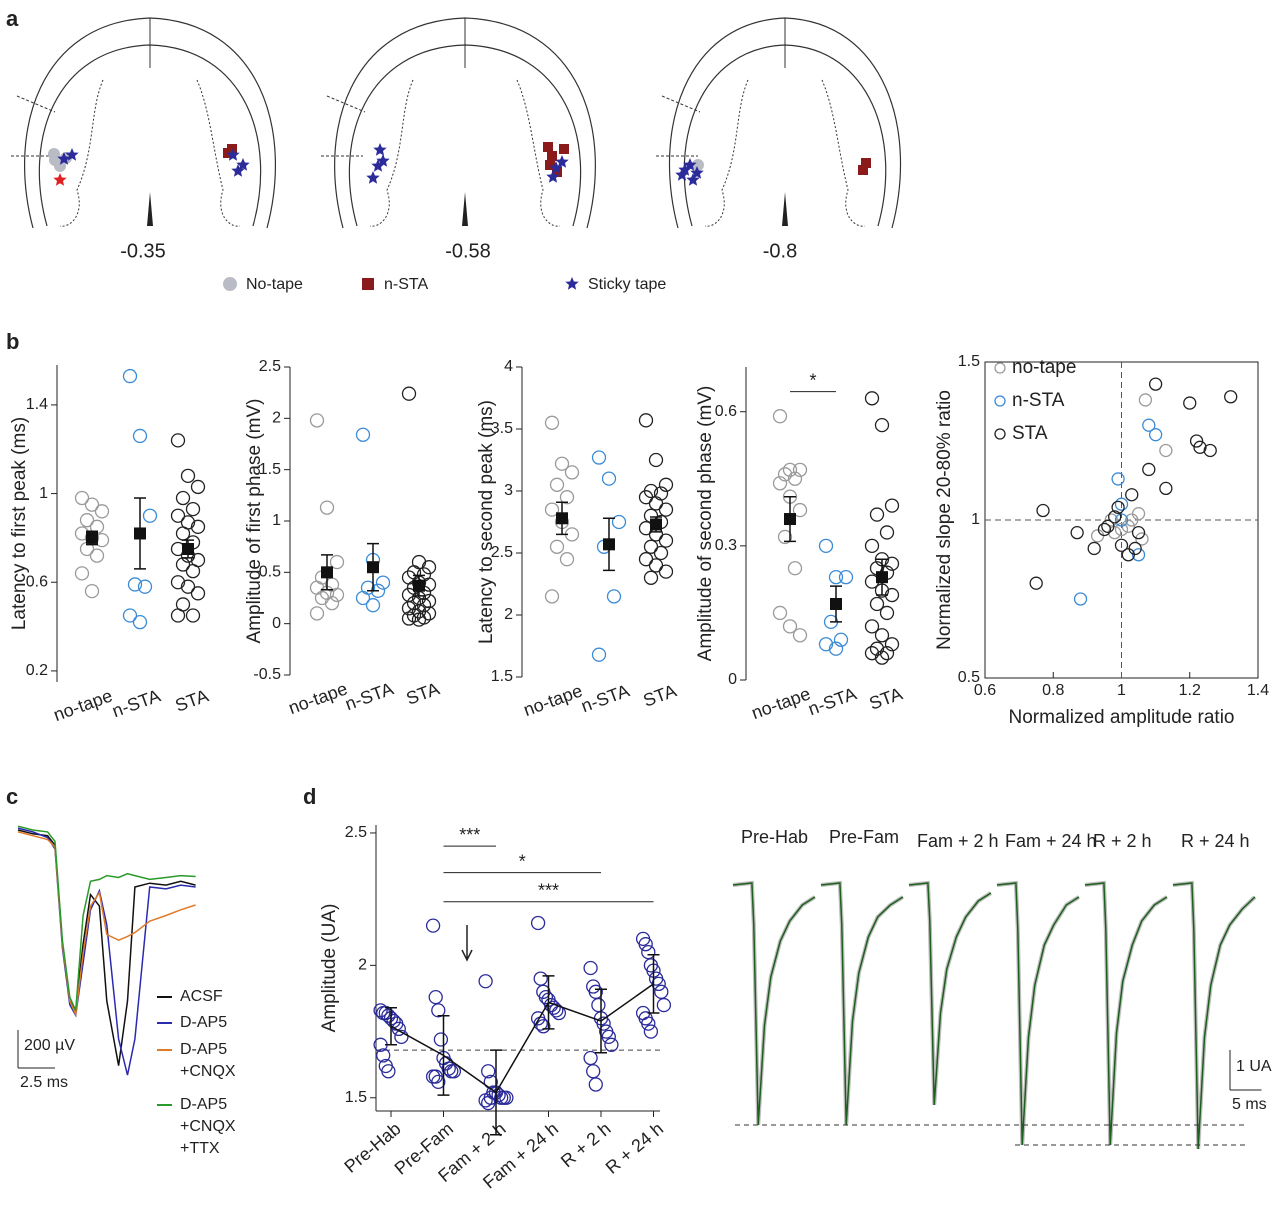 The image size is (1280, 1213). I want to click on y-tick-label: 0.5, so click(969, 677).